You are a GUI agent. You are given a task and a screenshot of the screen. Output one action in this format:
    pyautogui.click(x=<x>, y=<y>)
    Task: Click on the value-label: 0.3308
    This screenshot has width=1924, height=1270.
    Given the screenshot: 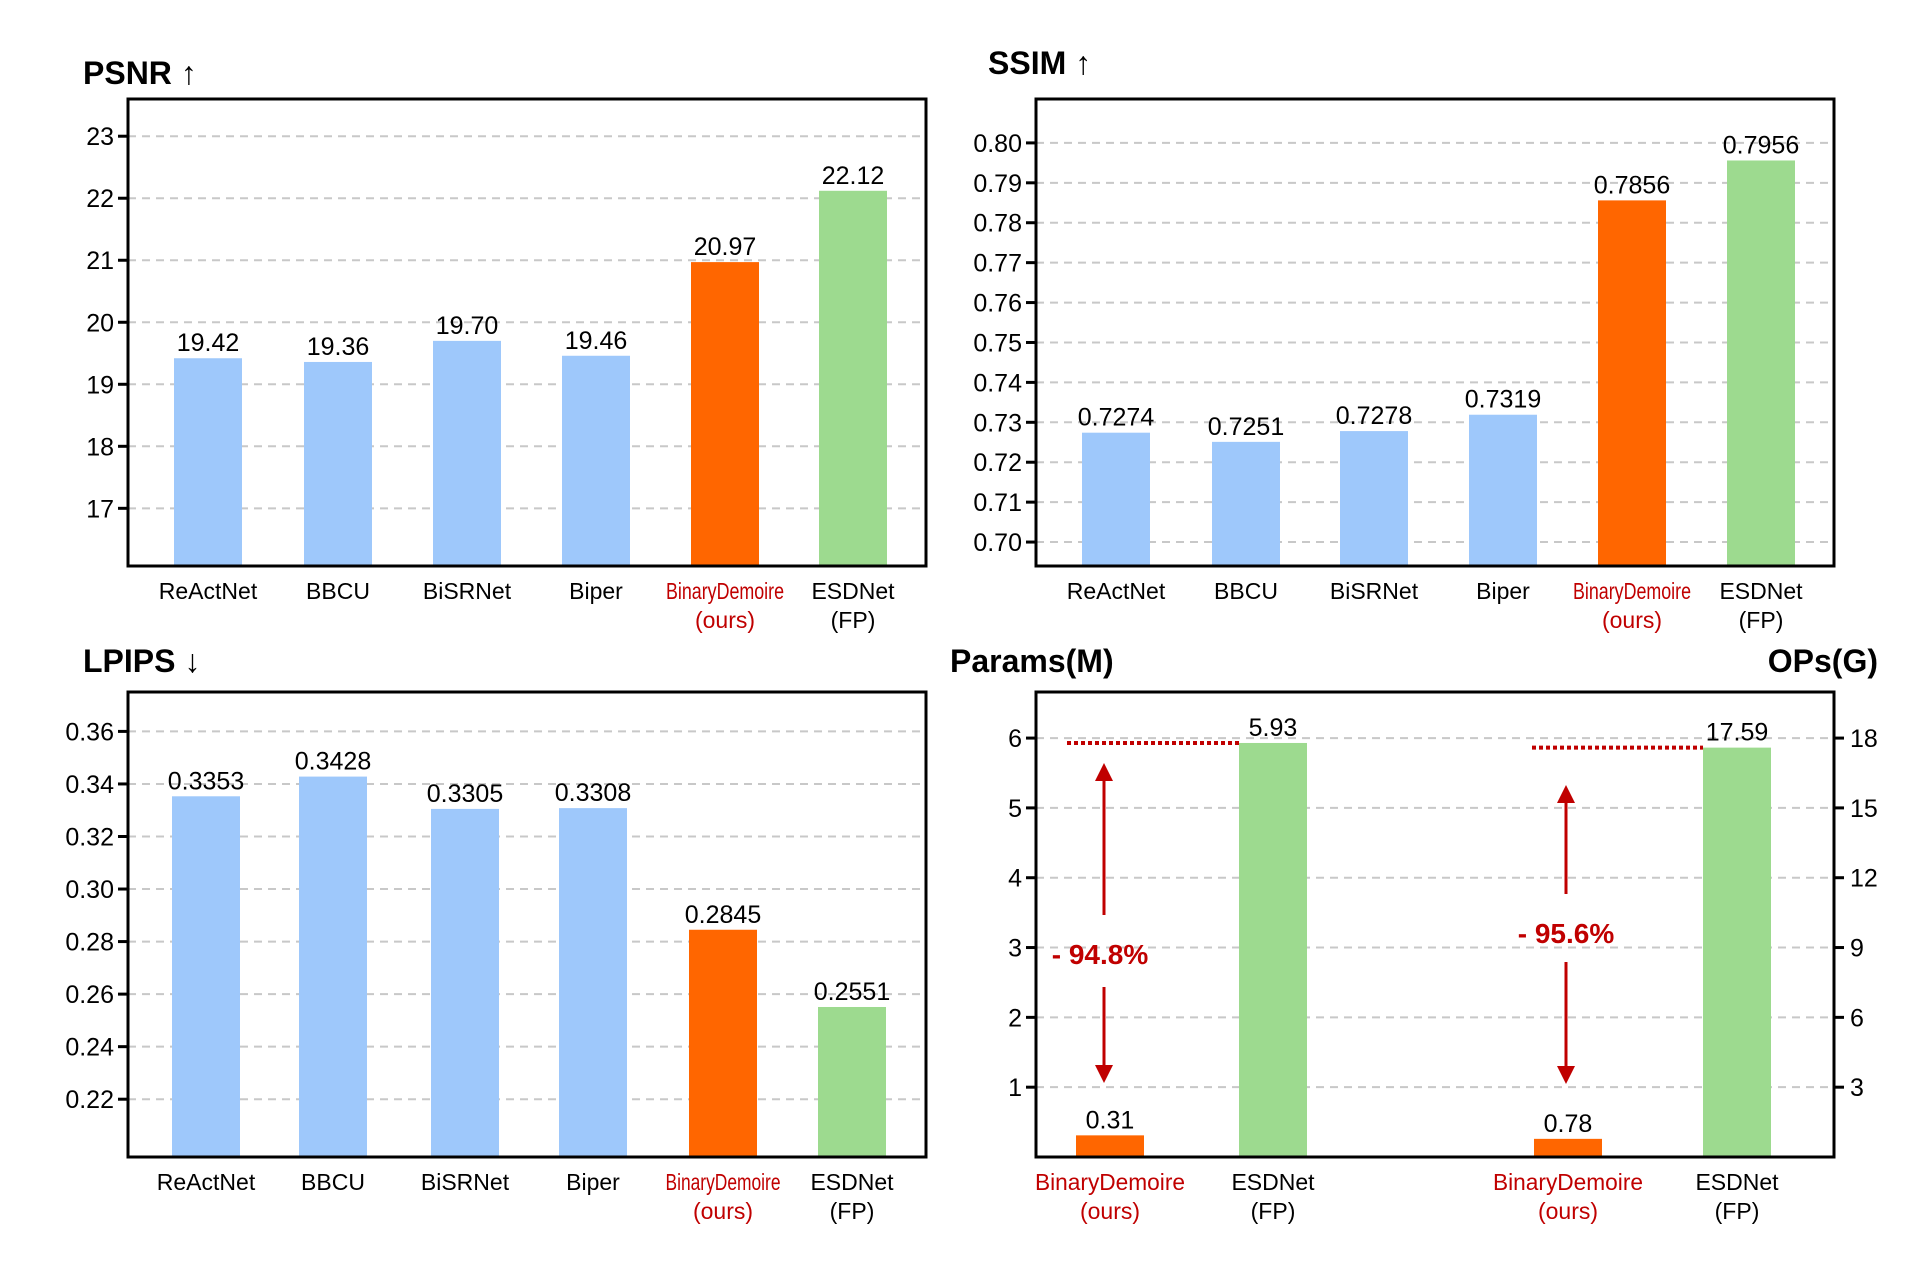 What is the action you would take?
    pyautogui.click(x=593, y=793)
    